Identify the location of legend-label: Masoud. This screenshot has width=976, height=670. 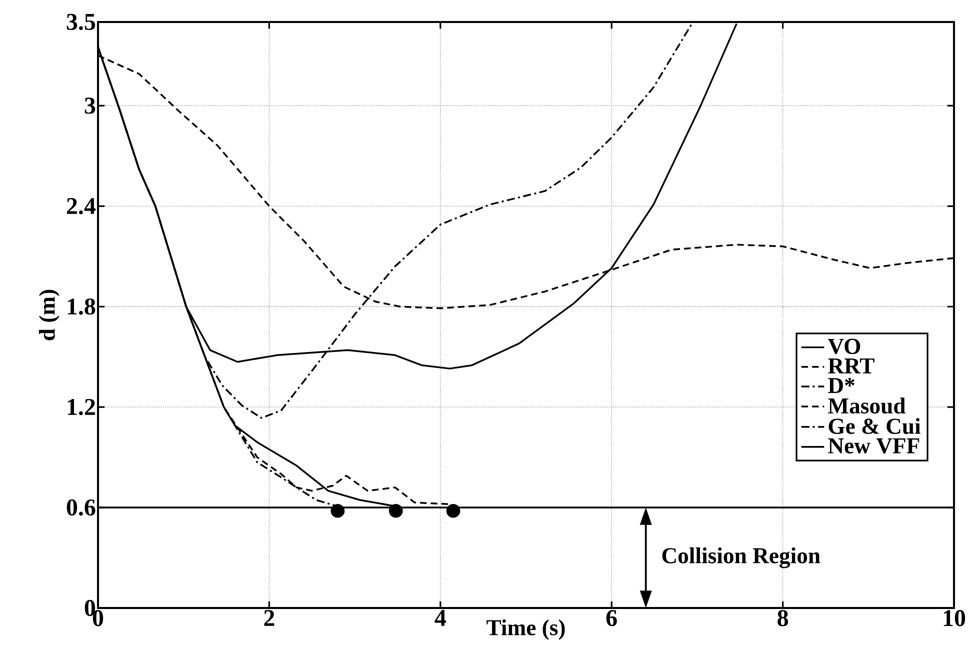
(867, 406).